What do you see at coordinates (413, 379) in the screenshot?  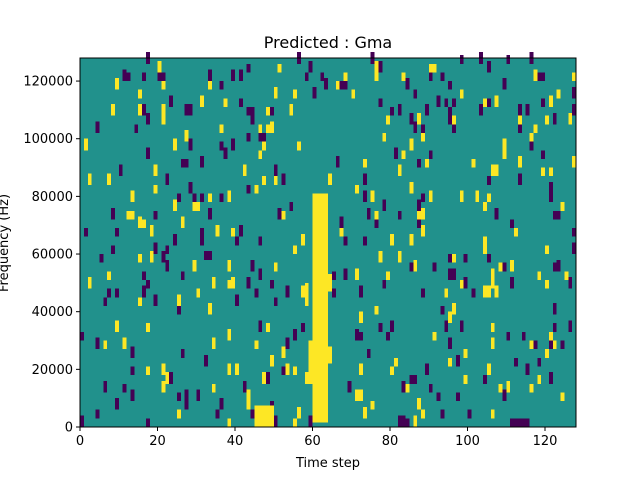 I see `low-region` at bounding box center [413, 379].